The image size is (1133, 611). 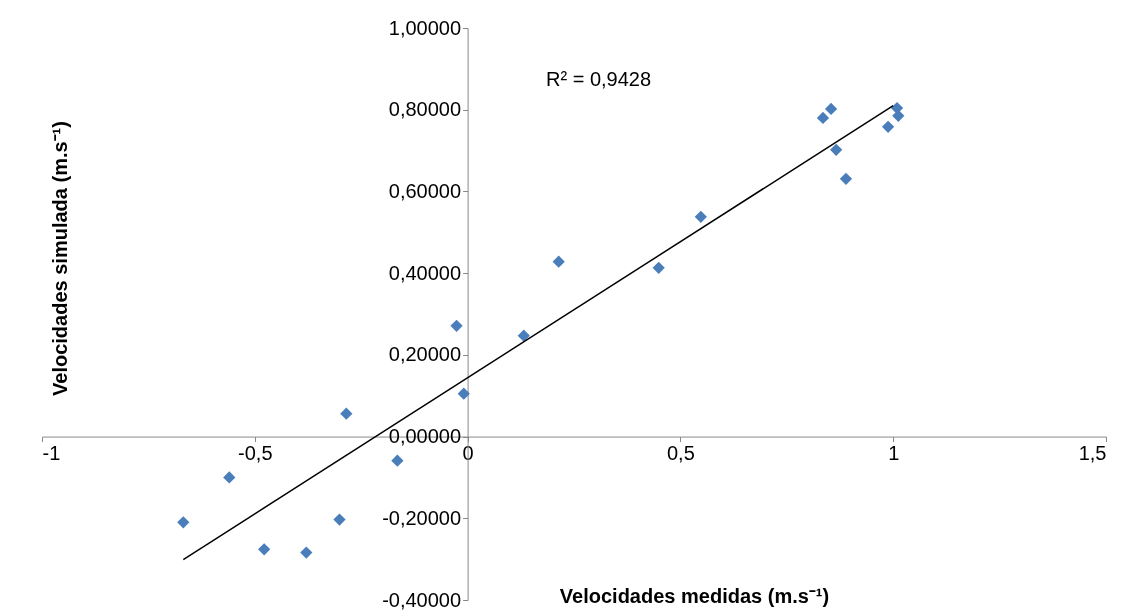 What do you see at coordinates (694, 596) in the screenshot?
I see `x-axis-title: Velocidades medidas (m.s⁻¹)` at bounding box center [694, 596].